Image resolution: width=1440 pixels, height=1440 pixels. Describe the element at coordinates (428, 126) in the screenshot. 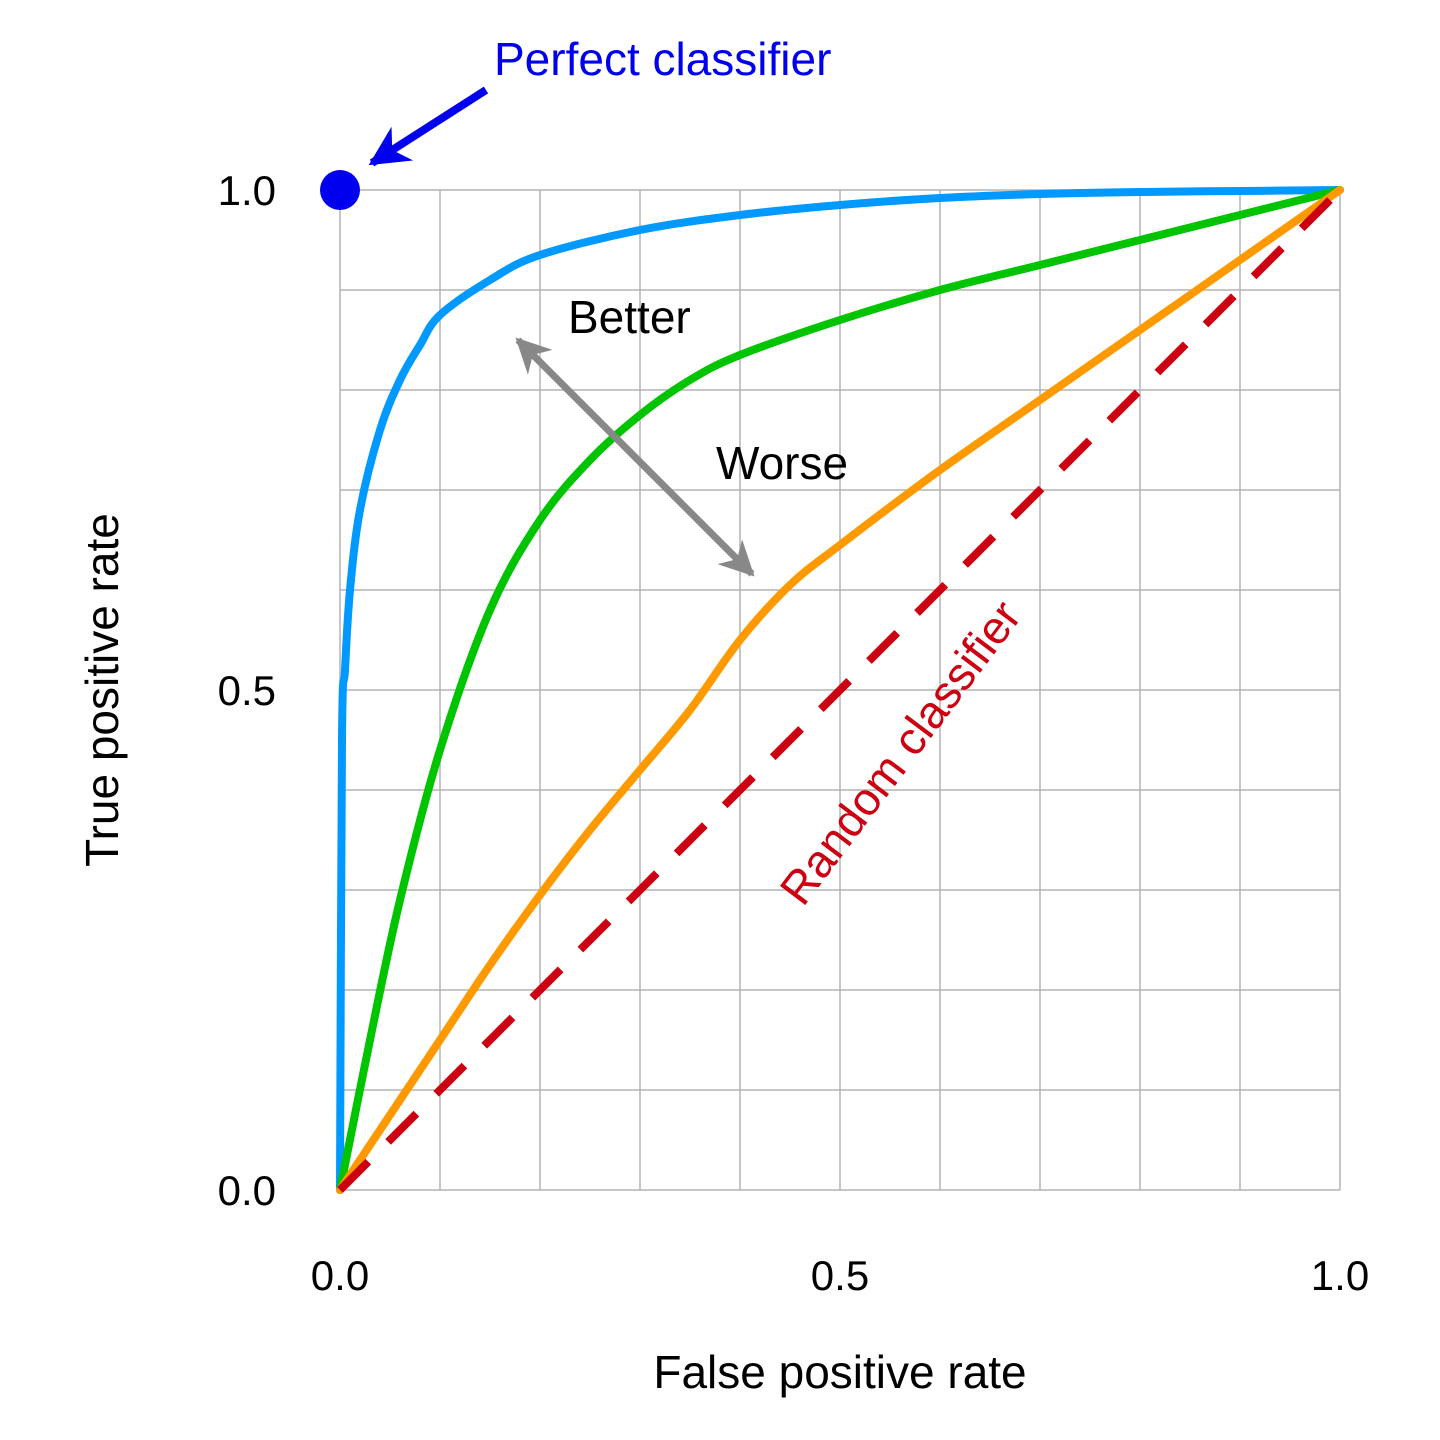

I see `perfect-classifier-arrow` at that location.